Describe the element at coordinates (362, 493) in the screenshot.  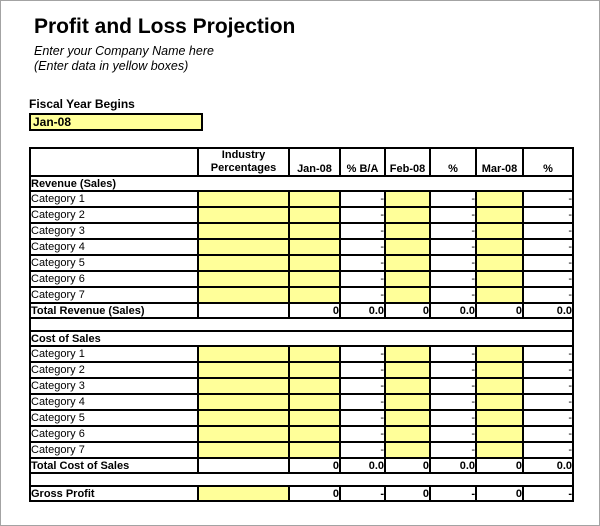
I see `gross-value-cell: -` at that location.